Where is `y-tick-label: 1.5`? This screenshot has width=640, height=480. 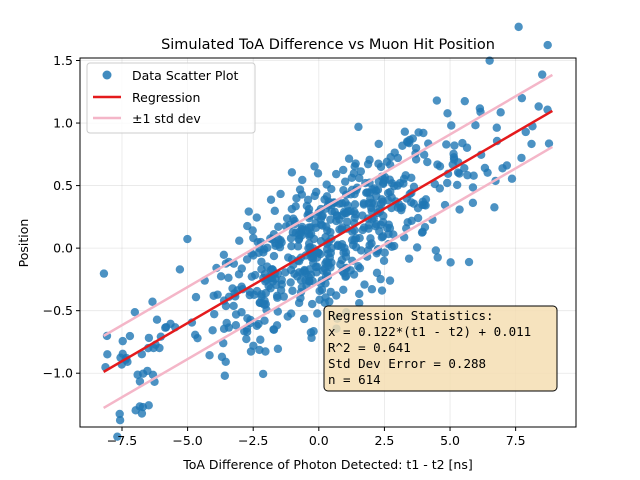
y-tick-label: 1.5 is located at coordinates (63, 60).